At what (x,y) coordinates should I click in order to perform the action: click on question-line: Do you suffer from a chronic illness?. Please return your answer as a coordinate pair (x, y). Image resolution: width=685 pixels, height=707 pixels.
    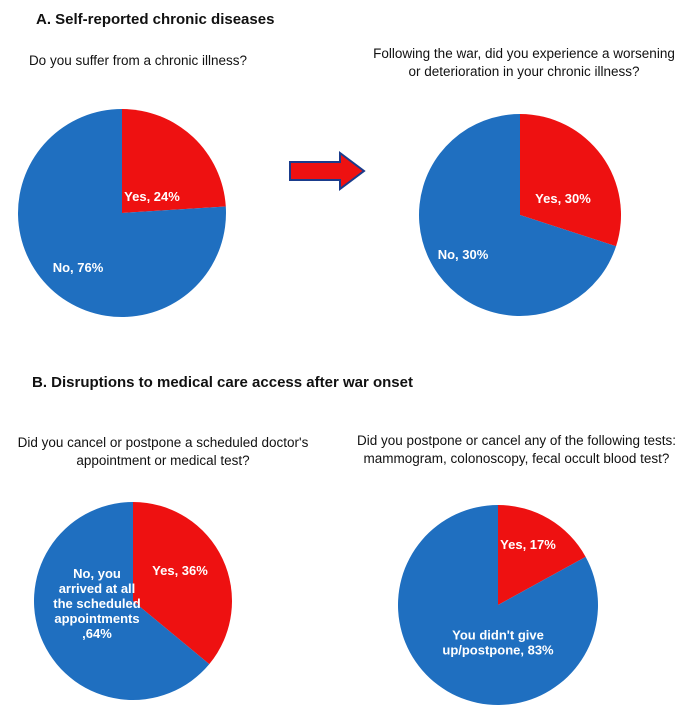
    Looking at the image, I should click on (138, 60).